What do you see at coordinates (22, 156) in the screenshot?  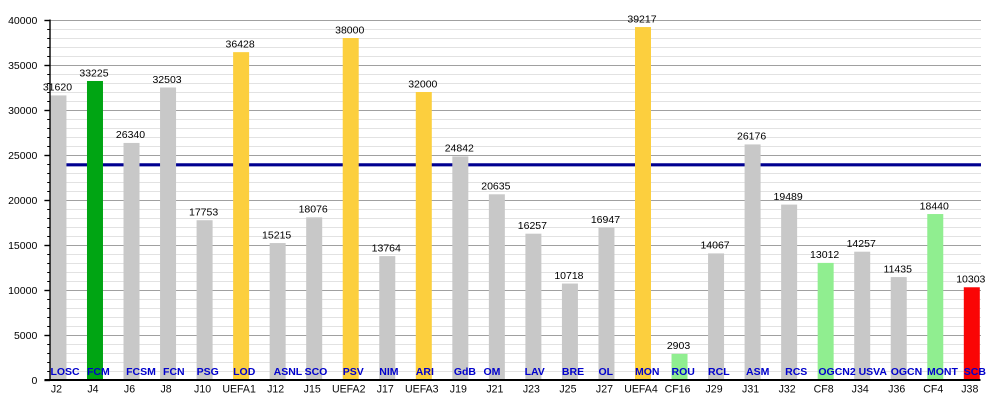 I see `svg-text: 25000` at bounding box center [22, 156].